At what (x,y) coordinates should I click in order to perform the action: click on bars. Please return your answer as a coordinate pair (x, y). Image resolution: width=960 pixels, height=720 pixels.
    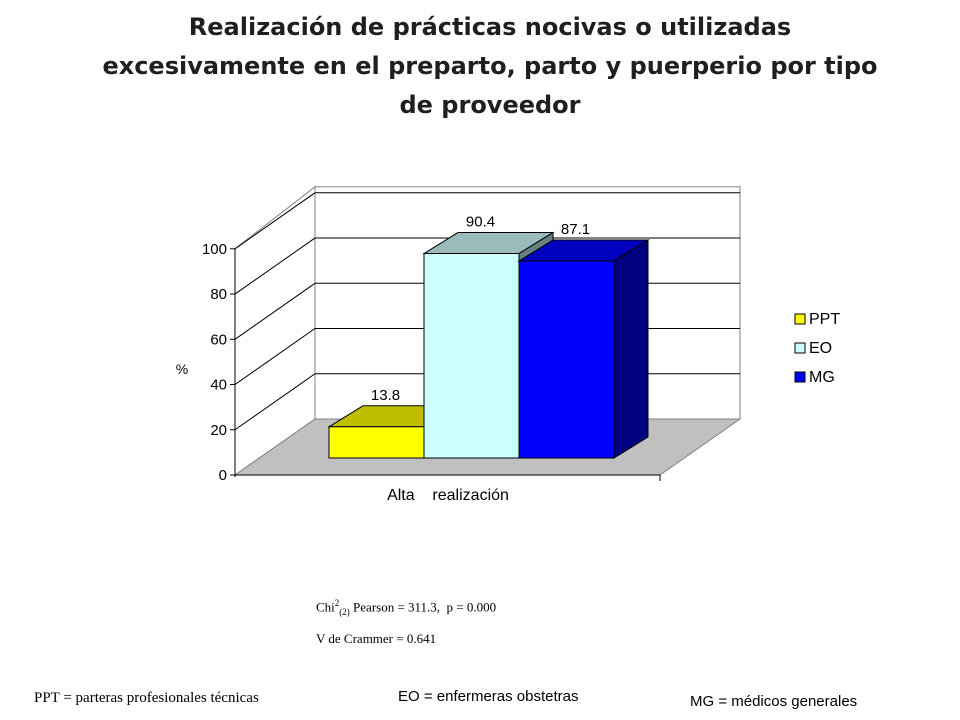
    Looking at the image, I should click on (488, 345).